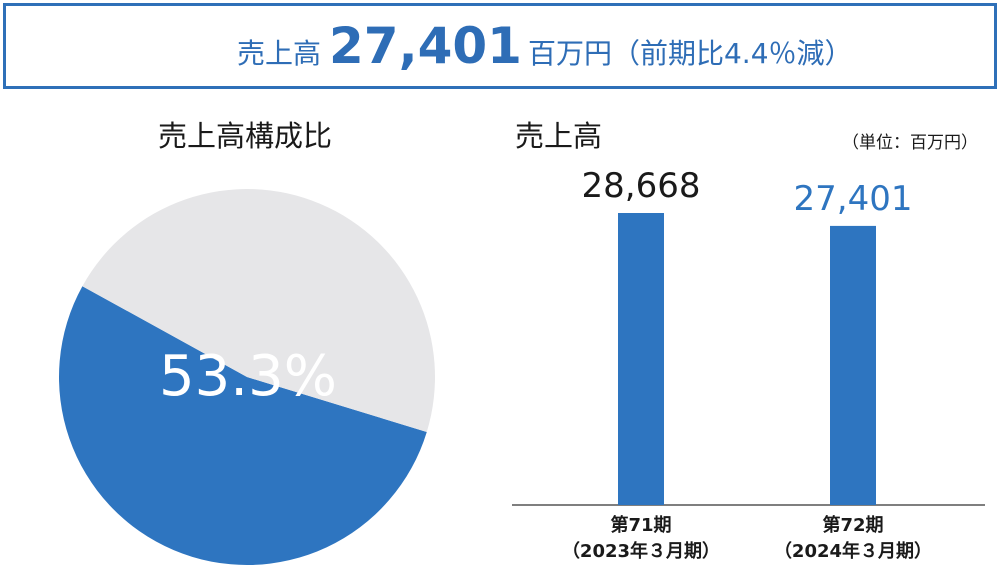  What do you see at coordinates (640, 525) in the screenshot?
I see `x-tick-label: 第71期` at bounding box center [640, 525].